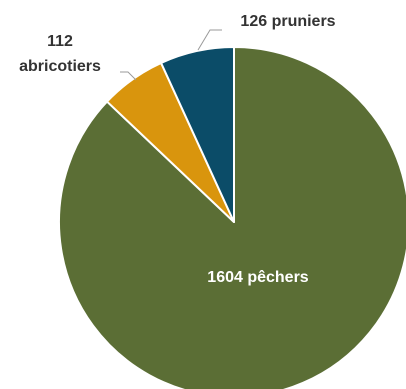 This screenshot has width=406, height=389. Describe the element at coordinates (171, 55) in the screenshot. I see `leader-lines` at that location.